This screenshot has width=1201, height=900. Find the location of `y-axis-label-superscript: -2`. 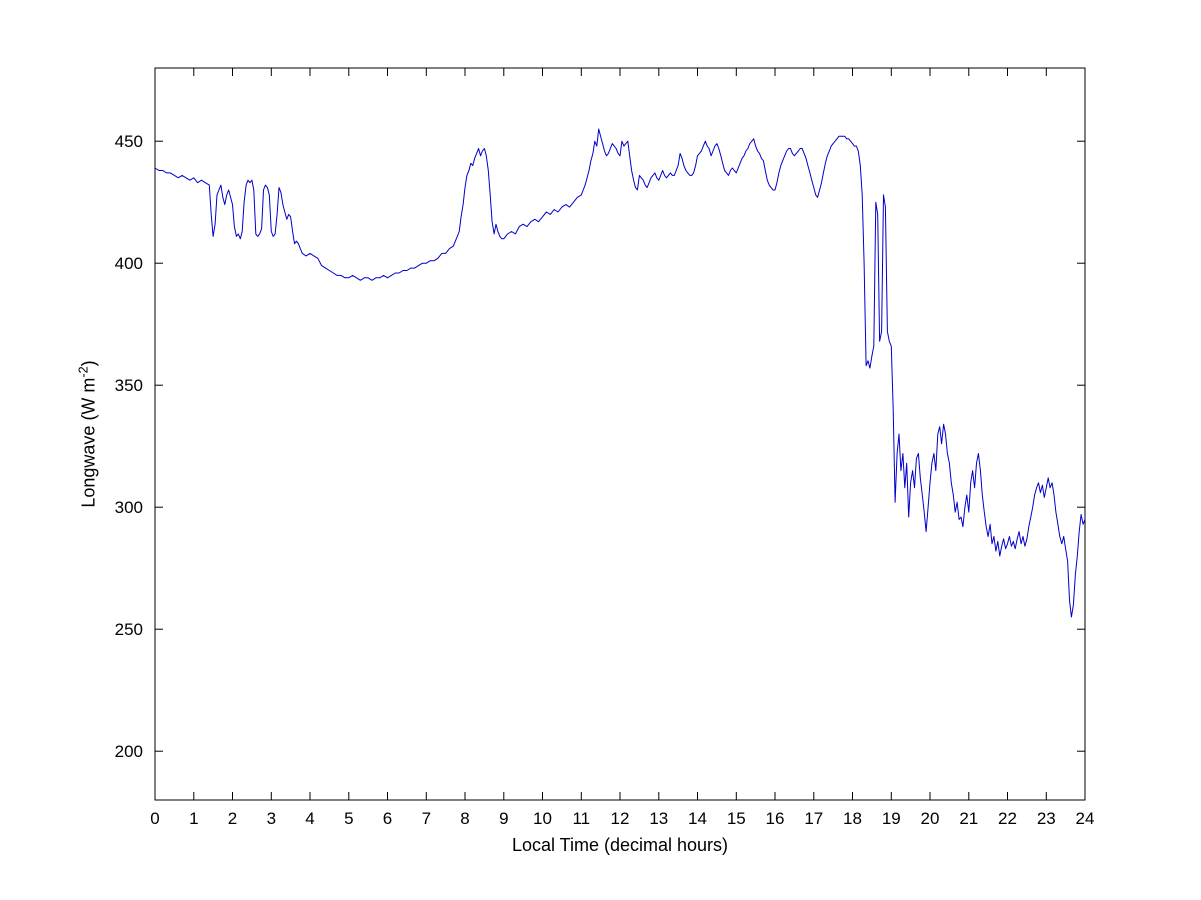

y-axis-label-superscript: -2 is located at coordinates (83, 372).